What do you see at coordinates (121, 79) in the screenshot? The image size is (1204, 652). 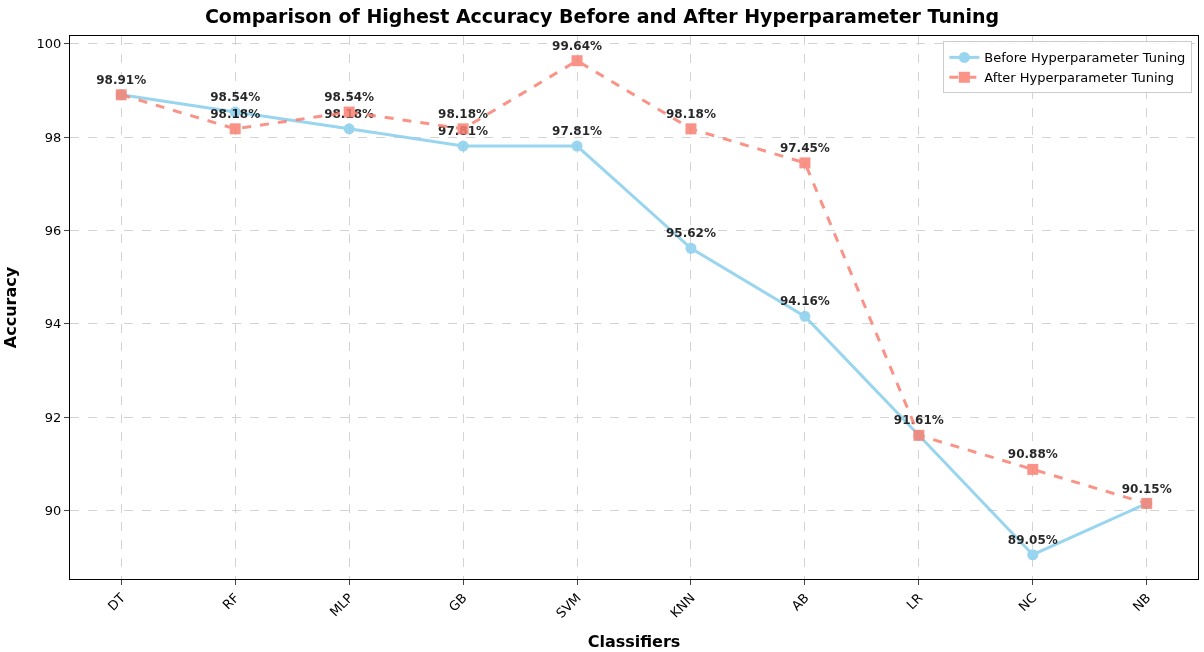 I see `data-label: 98.91%` at bounding box center [121, 79].